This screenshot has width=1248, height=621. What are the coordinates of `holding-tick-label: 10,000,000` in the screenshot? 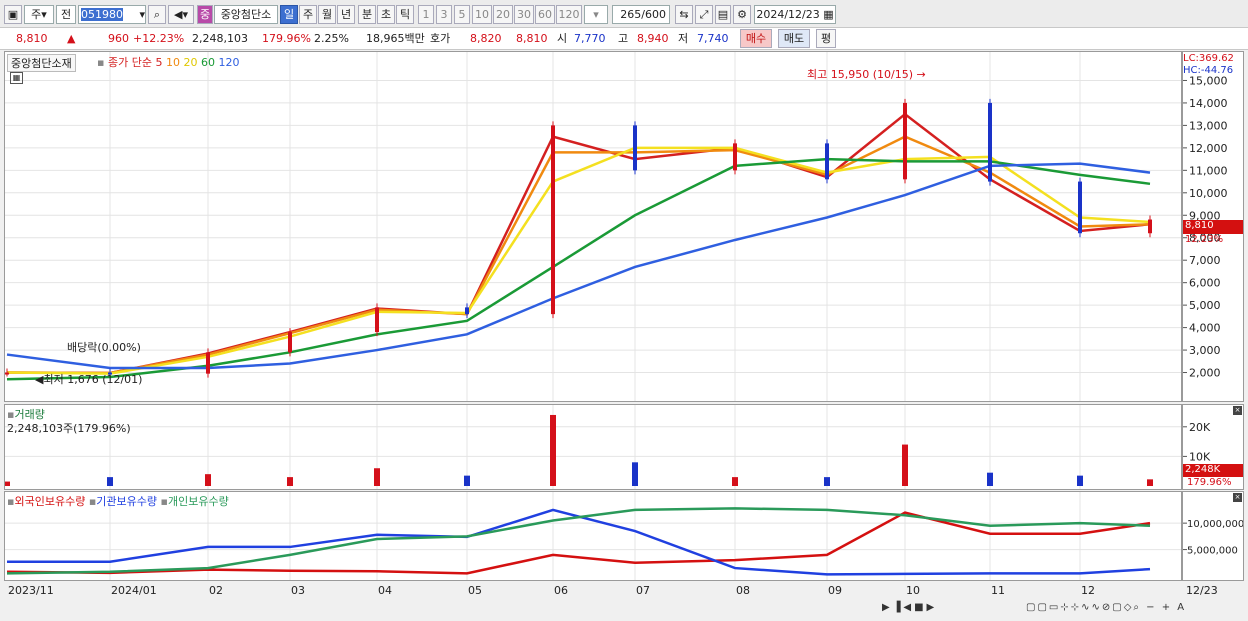 It's located at (1215, 524).